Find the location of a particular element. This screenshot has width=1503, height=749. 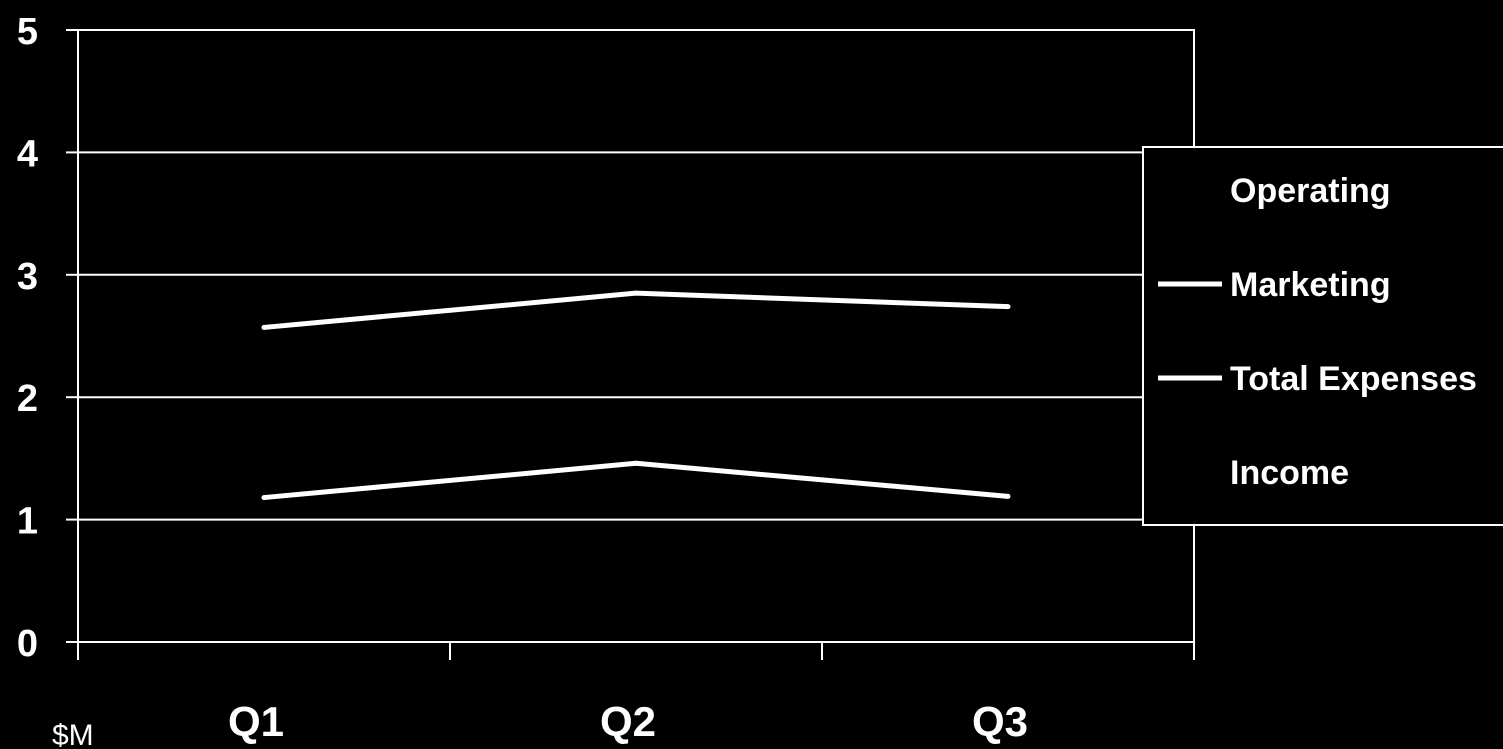

x-tick-label: Q1 is located at coordinates (256, 721).